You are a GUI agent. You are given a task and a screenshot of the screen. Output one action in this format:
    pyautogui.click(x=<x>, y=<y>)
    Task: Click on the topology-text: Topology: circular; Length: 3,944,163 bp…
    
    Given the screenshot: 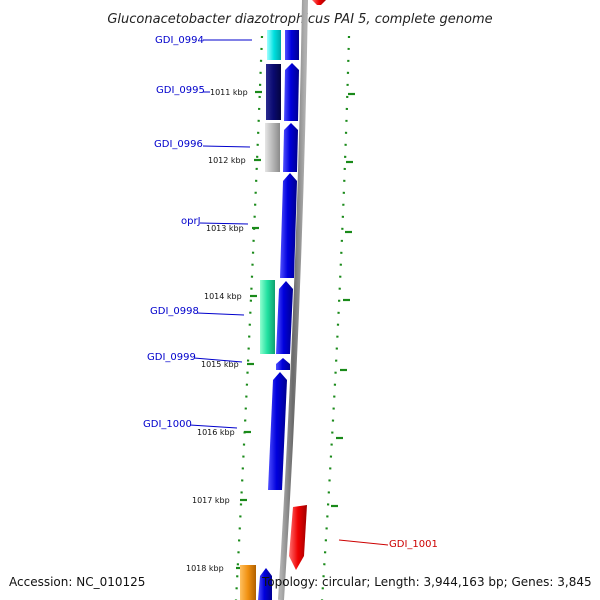 What is the action you would take?
    pyautogui.click(x=426, y=582)
    